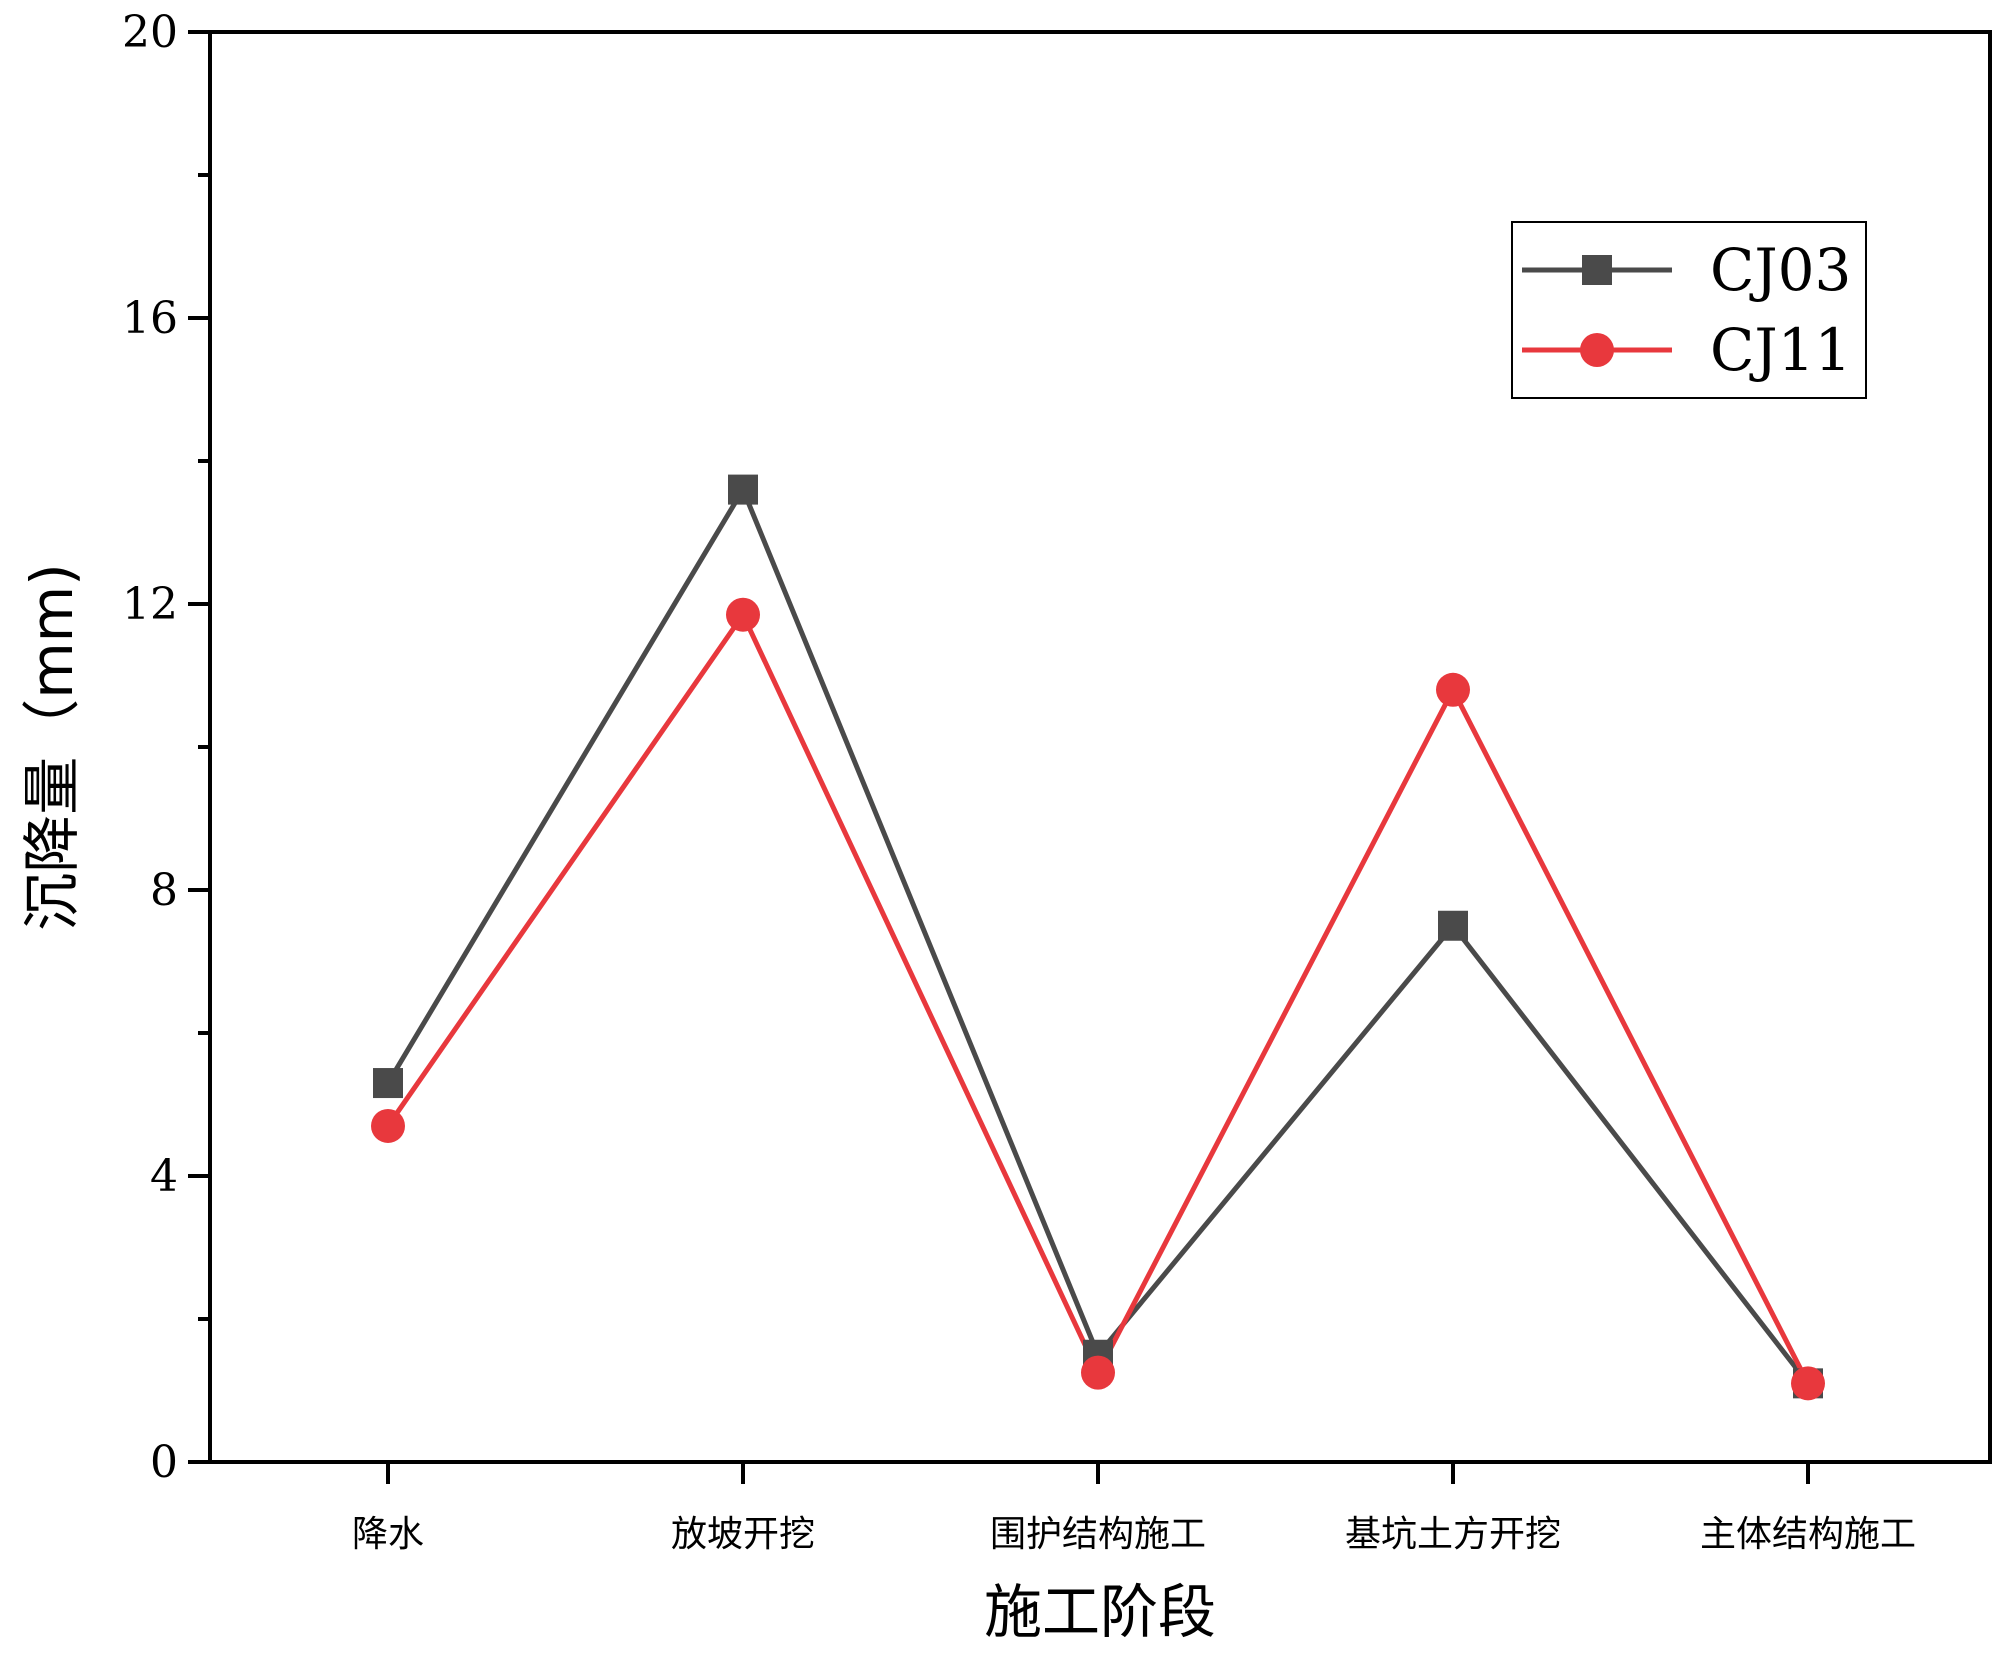 The width and height of the screenshot is (2000, 1654). What do you see at coordinates (388, 1534) in the screenshot?
I see `x-tick-label: 降水` at bounding box center [388, 1534].